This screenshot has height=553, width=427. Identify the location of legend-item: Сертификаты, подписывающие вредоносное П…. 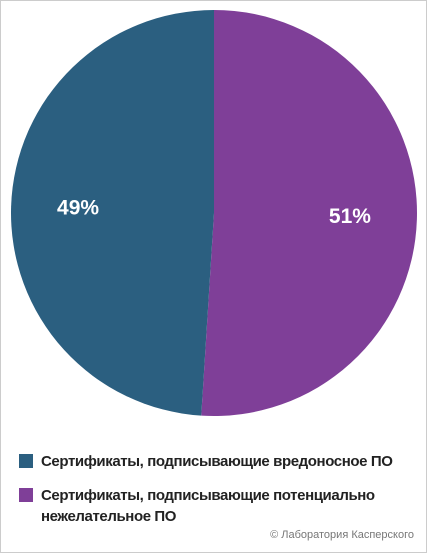
(219, 461).